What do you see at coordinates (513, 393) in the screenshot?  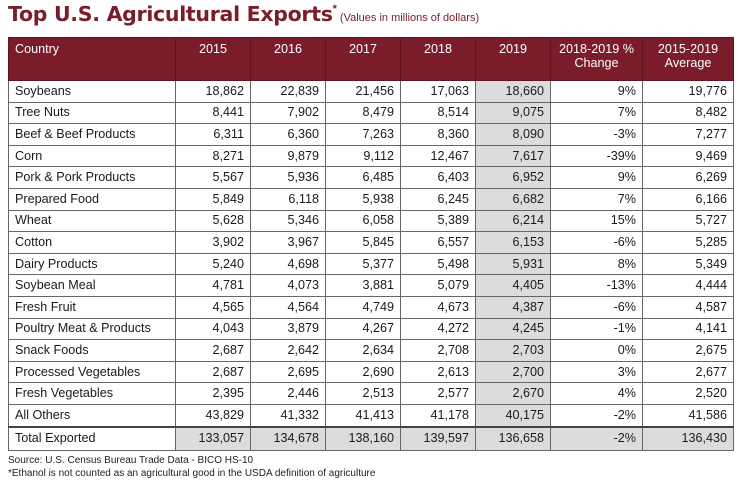 I see `table-cell: 2,670` at bounding box center [513, 393].